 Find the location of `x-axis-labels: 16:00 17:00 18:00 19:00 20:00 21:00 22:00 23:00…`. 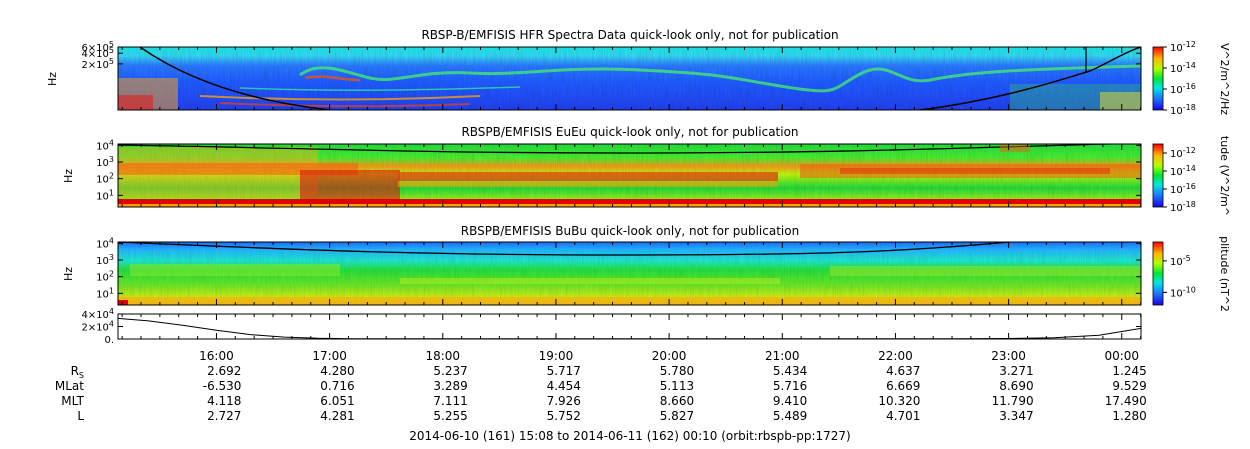

x-axis-labels: 16:00 17:00 18:00 19:00 20:00 21:00 22:00 23:00… is located at coordinates (669, 356).